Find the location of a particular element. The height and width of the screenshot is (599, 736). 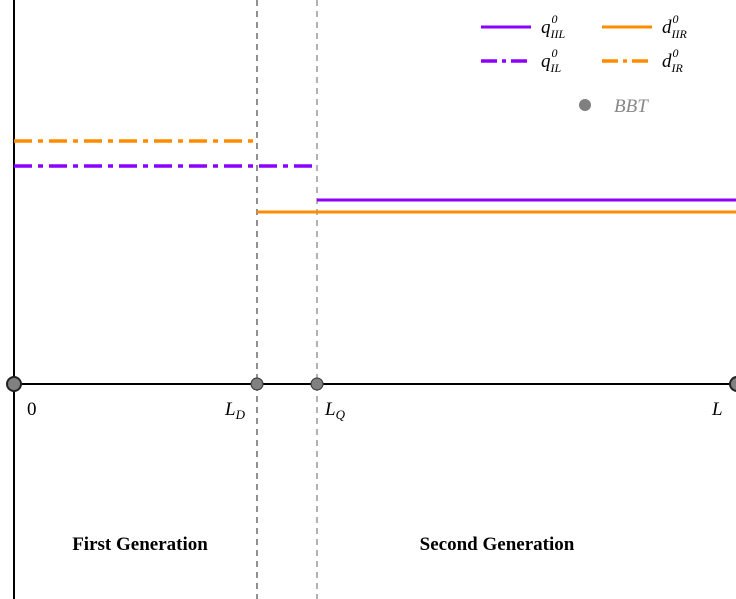

tick-label-lq: LQ is located at coordinates (335, 410).